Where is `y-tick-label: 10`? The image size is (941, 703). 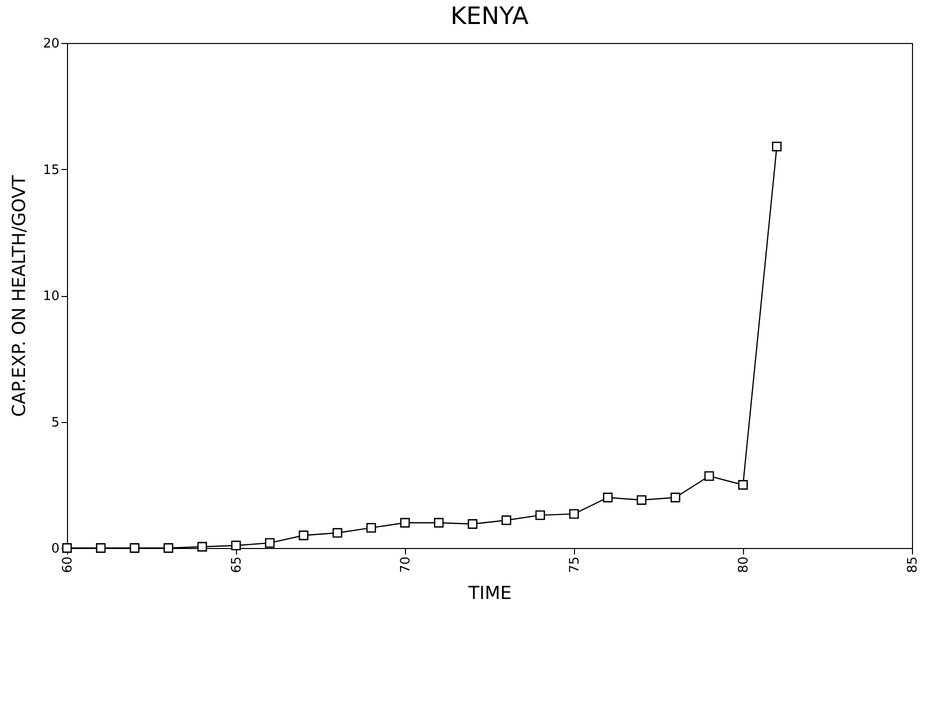
y-tick-label: 10 is located at coordinates (51, 296).